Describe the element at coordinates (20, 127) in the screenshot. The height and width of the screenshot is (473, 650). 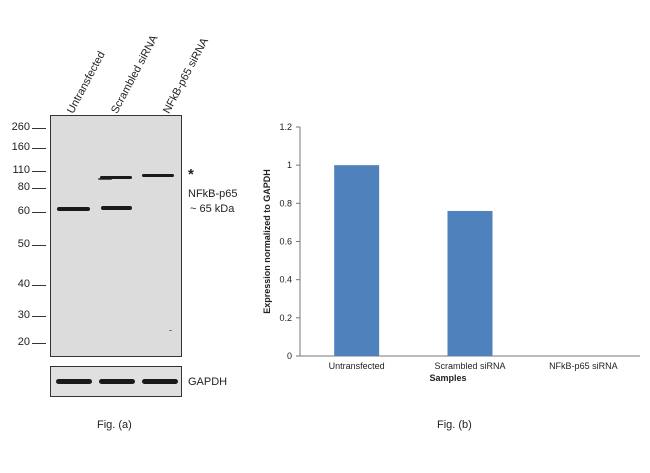
I see `mw-marker-260: 260` at that location.